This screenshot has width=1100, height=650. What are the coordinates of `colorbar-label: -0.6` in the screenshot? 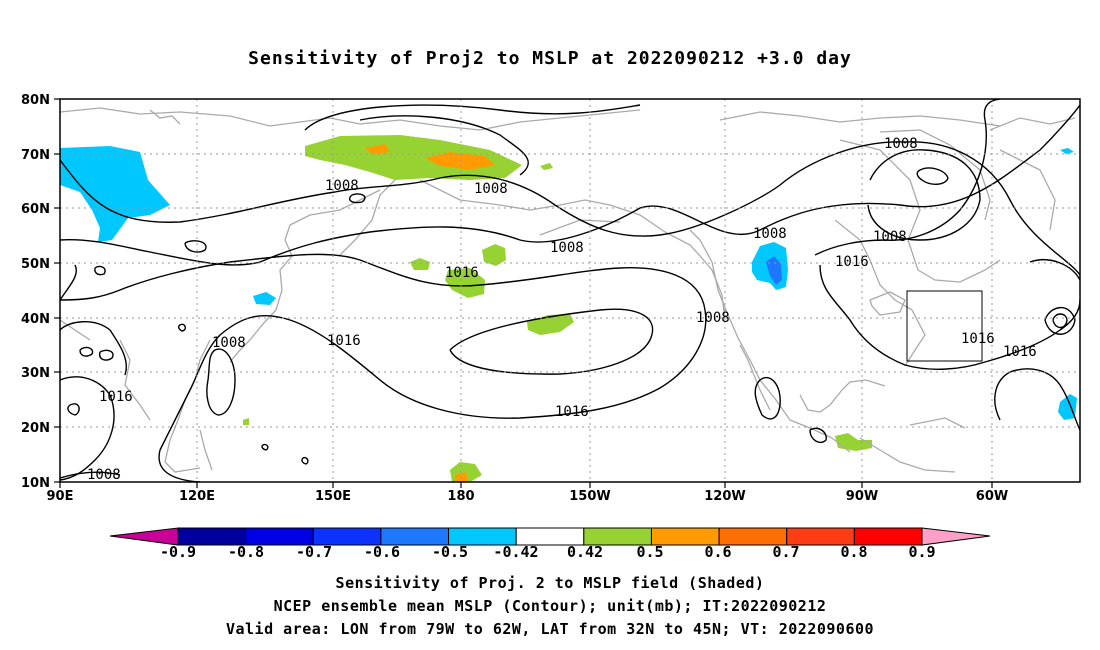 It's located at (382, 552).